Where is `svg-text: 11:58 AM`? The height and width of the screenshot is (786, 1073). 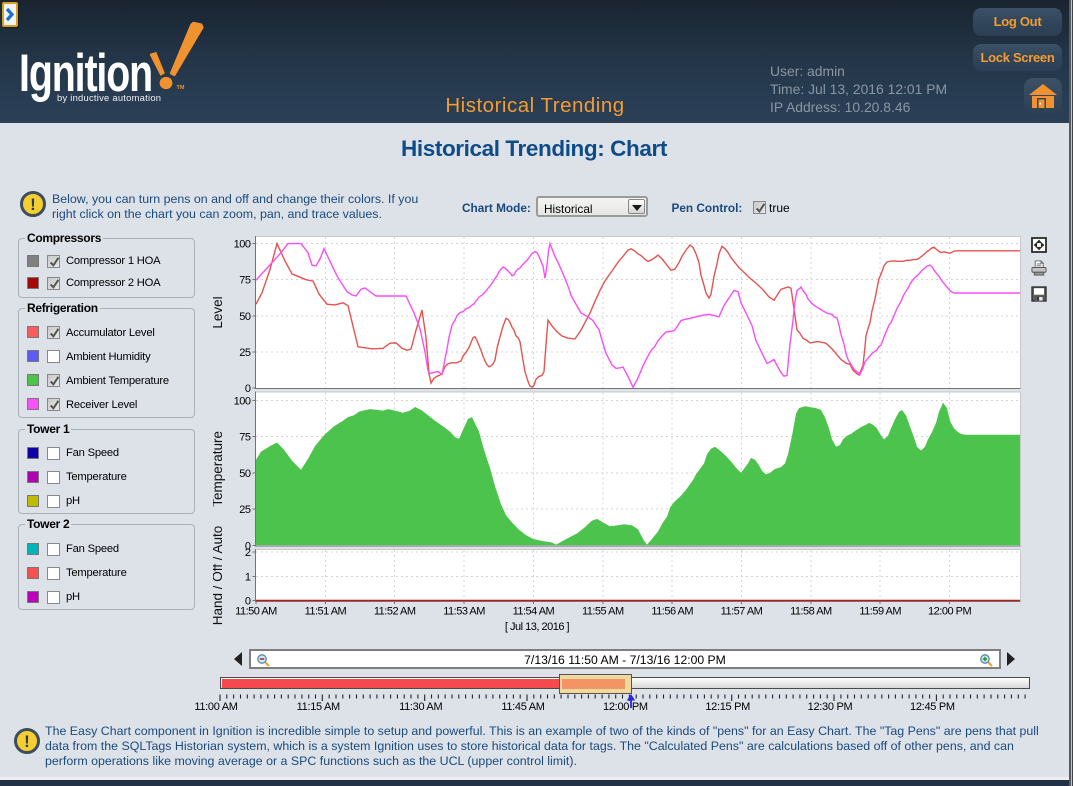 svg-text: 11:58 AM is located at coordinates (811, 612).